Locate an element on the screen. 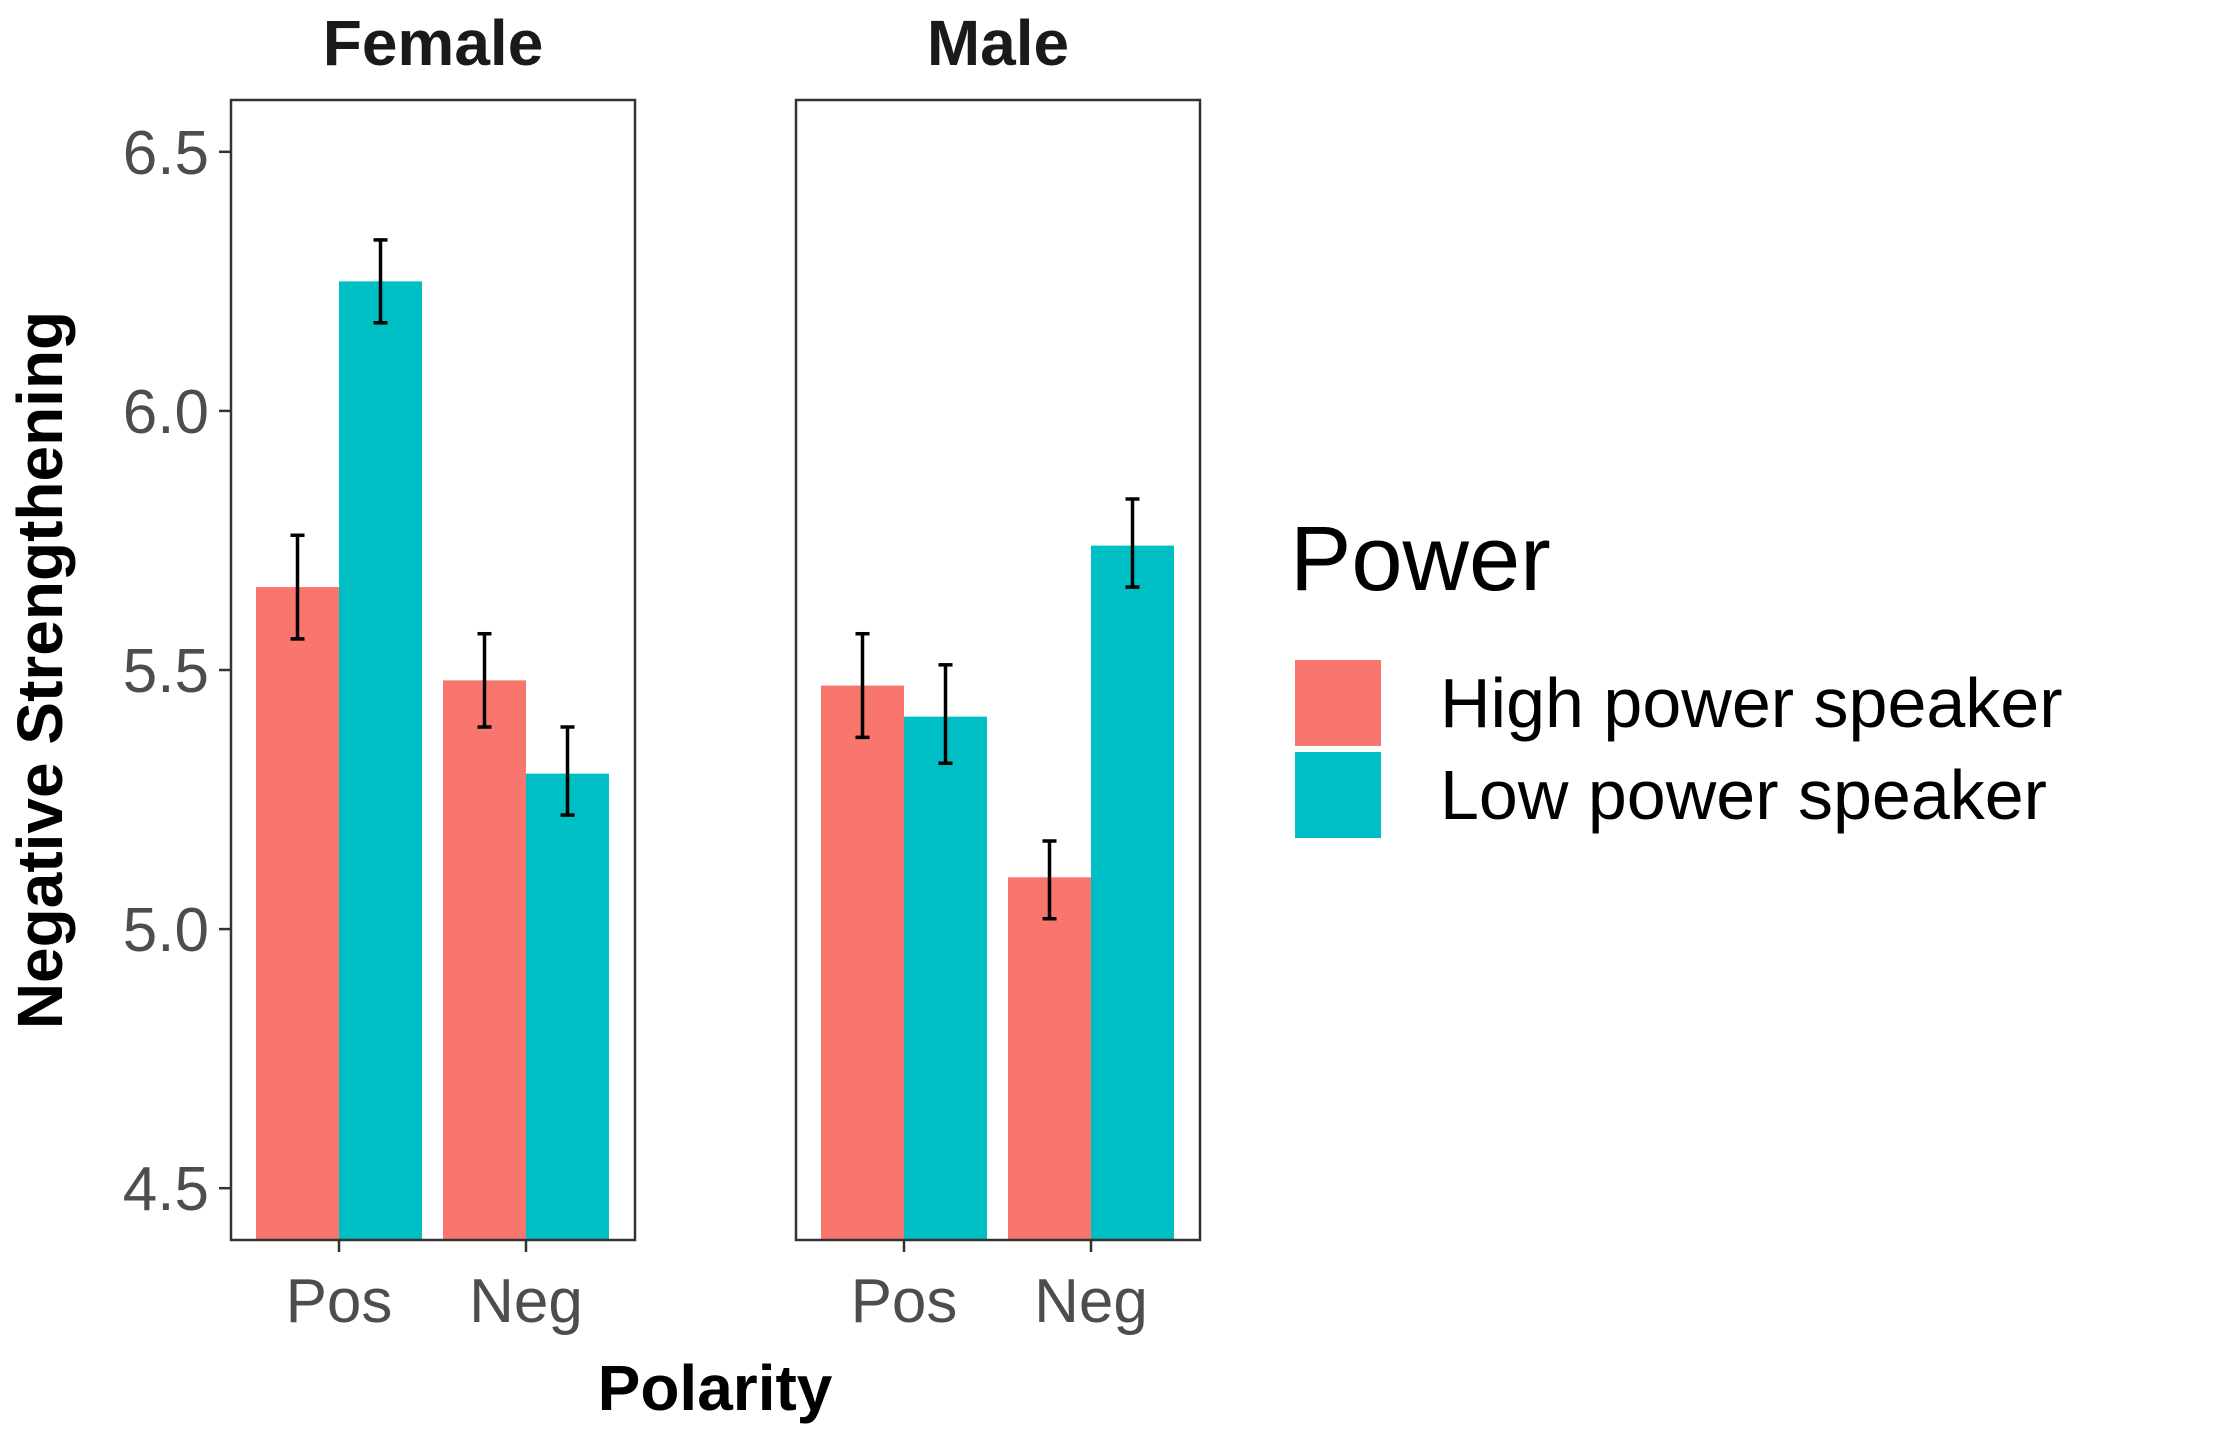 Image resolution: width=2217 pixels, height=1440 pixels. facet-title: Female is located at coordinates (433, 43).